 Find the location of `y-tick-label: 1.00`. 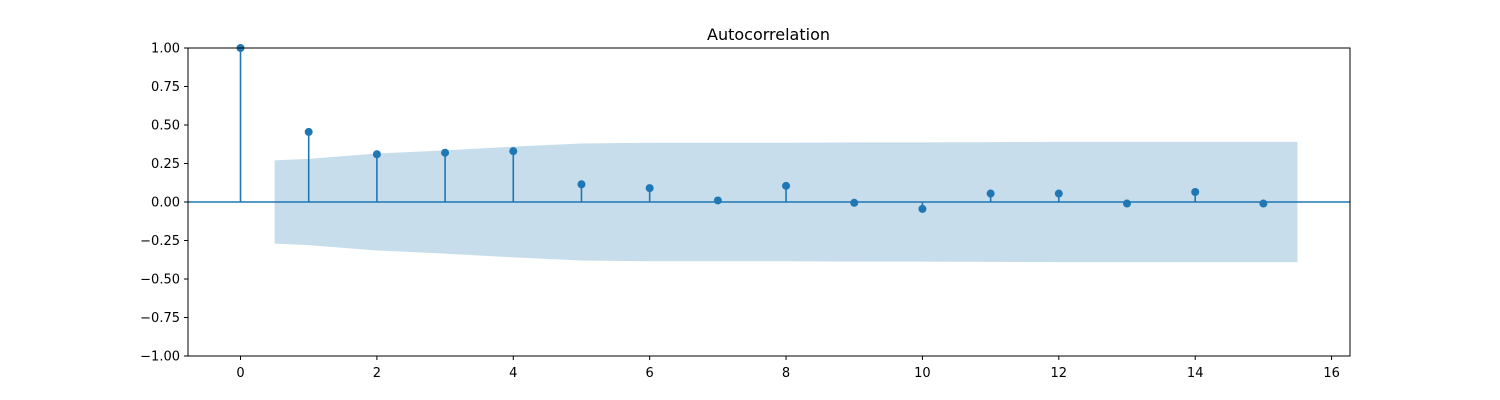

y-tick-label: 1.00 is located at coordinates (165, 49).